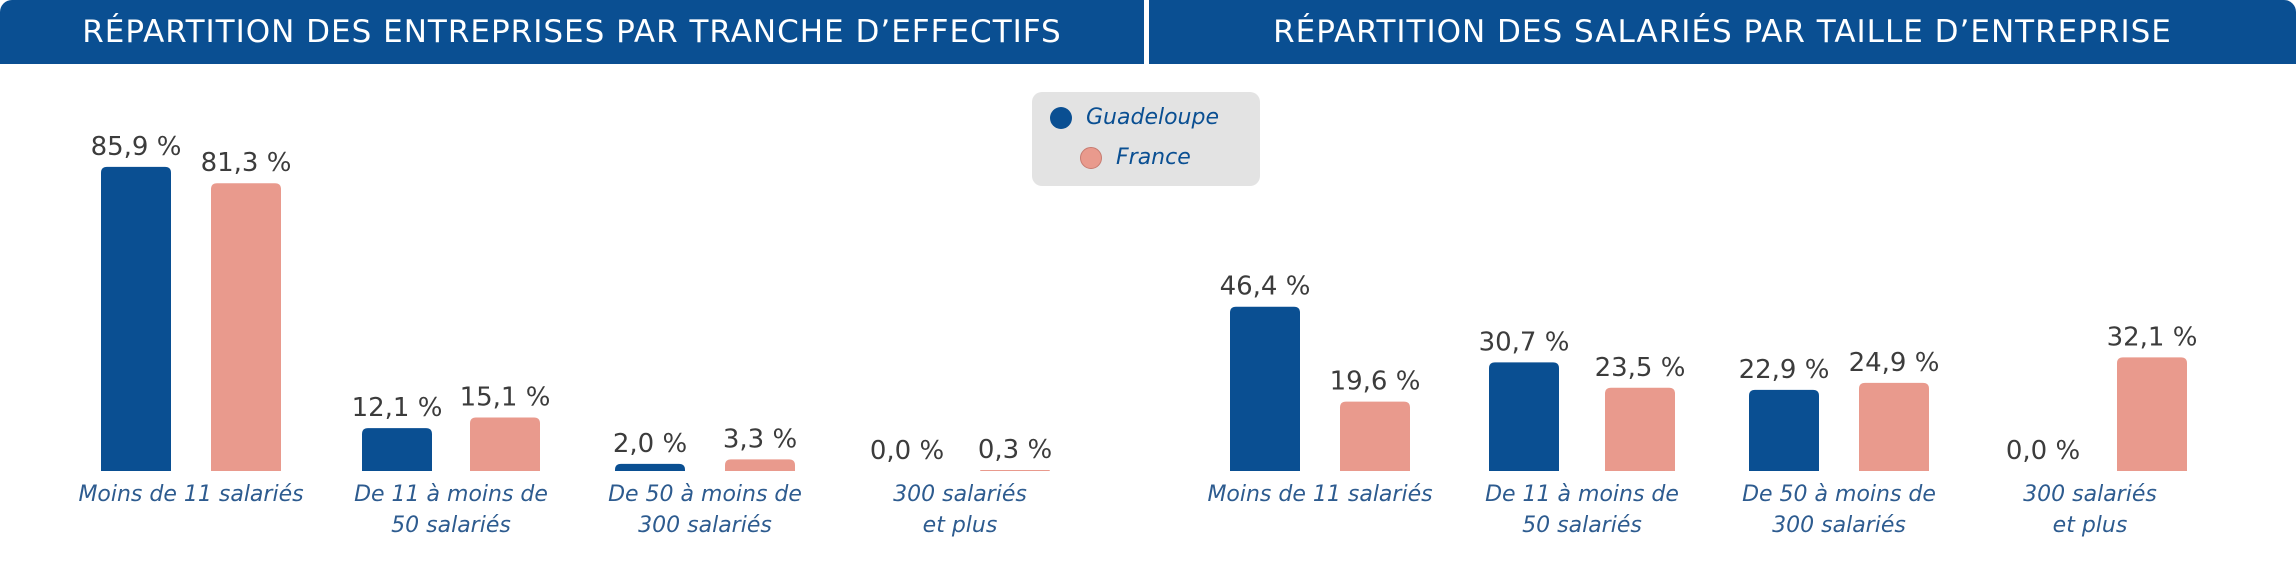 This screenshot has height=576, width=2296. I want to click on legend-item-guadeloupe: Guadeloupe, so click(1134, 117).